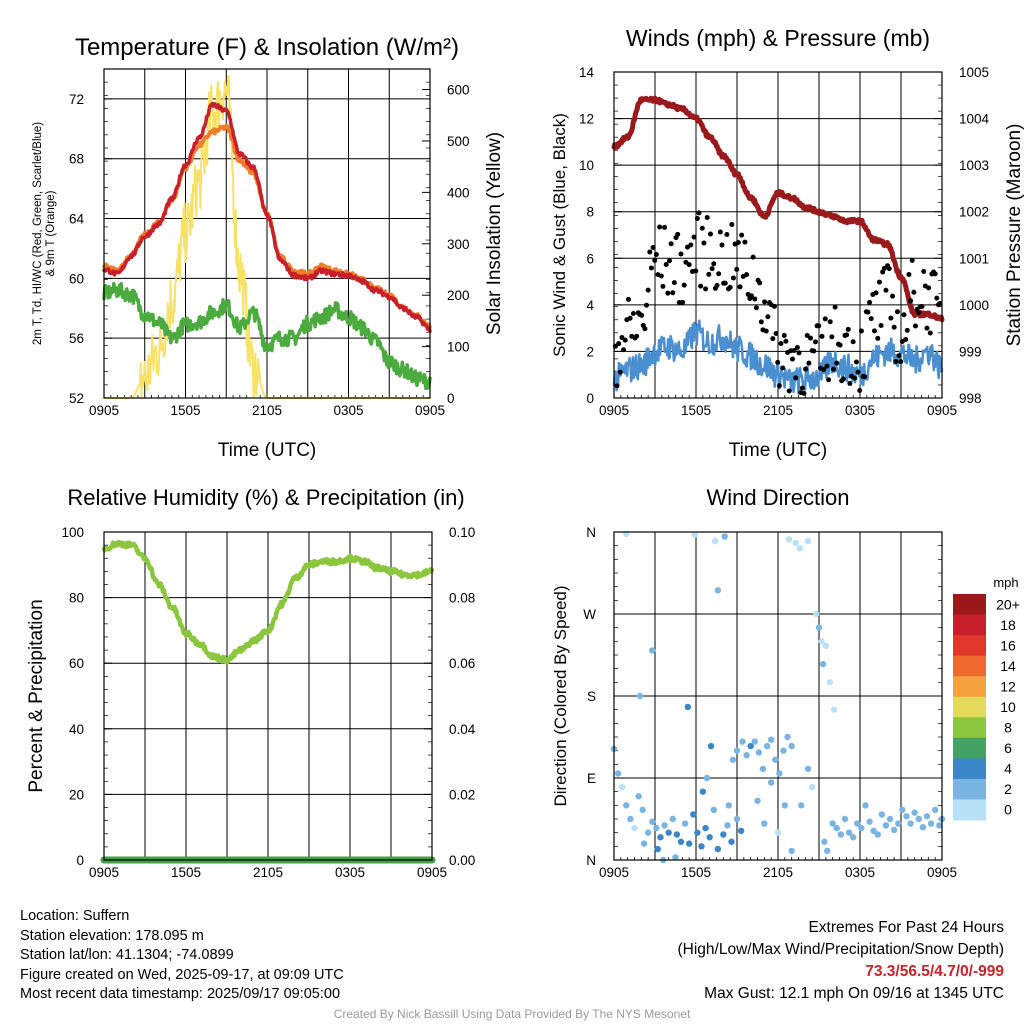 Image resolution: width=1024 pixels, height=1024 pixels. Describe the element at coordinates (778, 235) in the screenshot. I see `plot-frame` at that location.